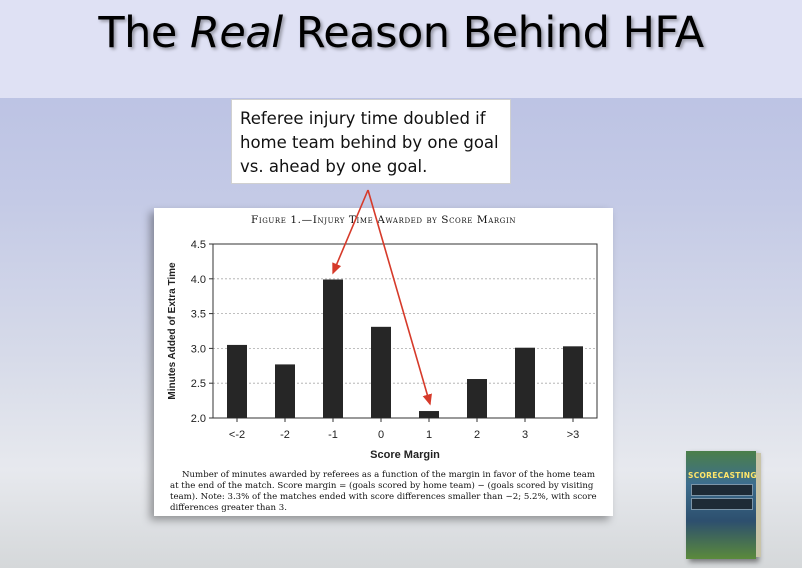 Image resolution: width=802 pixels, height=568 pixels. What do you see at coordinates (237, 435) in the screenshot?
I see `x-tick-label: <-2` at bounding box center [237, 435].